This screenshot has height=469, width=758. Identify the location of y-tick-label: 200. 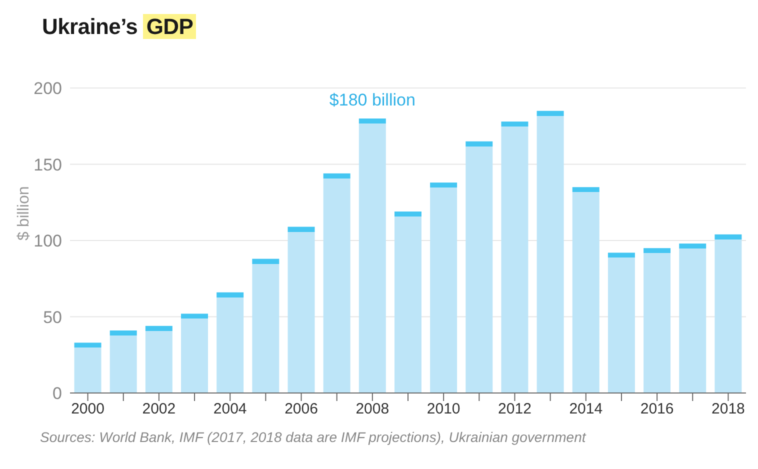
(48, 88).